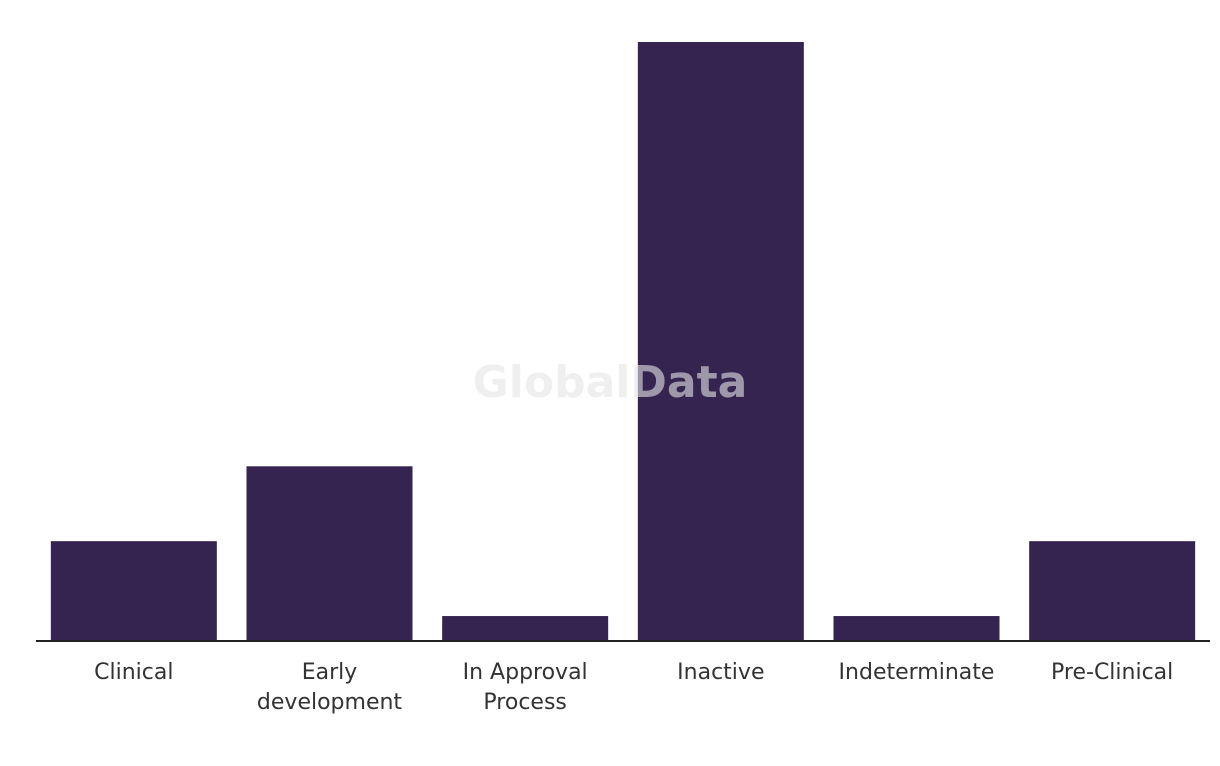 The width and height of the screenshot is (1220, 766). What do you see at coordinates (525, 687) in the screenshot?
I see `x-tick-label: In Approval Process` at bounding box center [525, 687].